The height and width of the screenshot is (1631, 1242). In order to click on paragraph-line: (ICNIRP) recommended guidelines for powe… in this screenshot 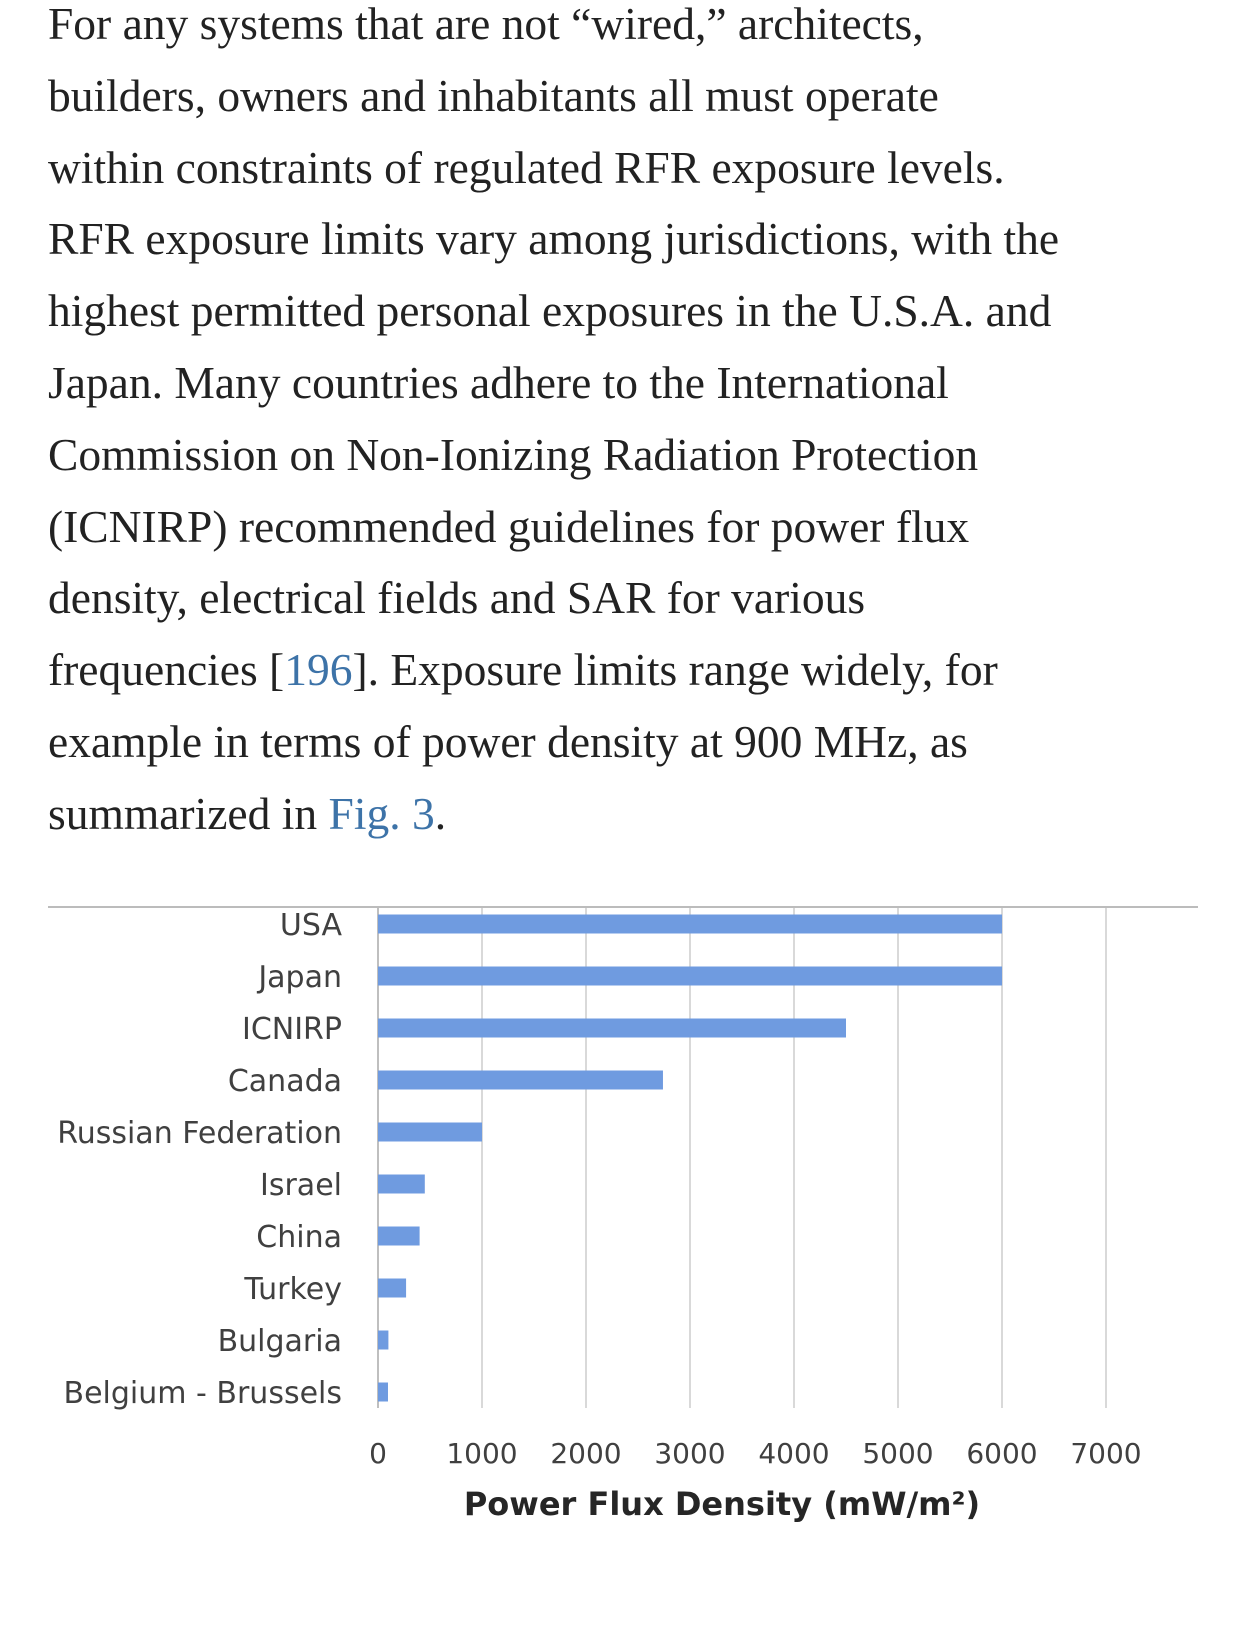, I will do `click(509, 526)`.